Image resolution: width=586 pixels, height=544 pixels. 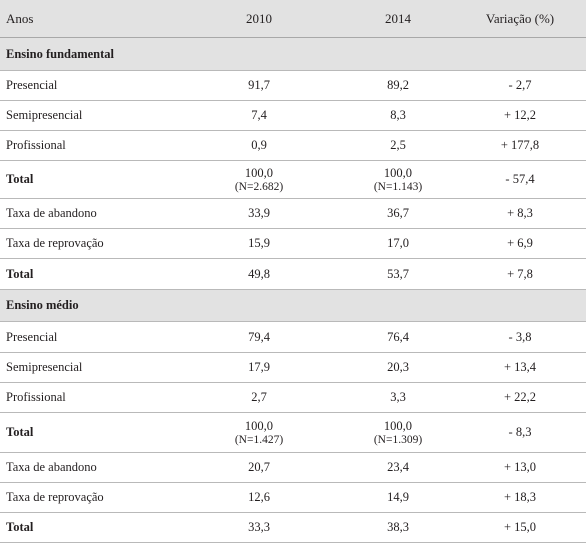 What do you see at coordinates (42, 305) in the screenshot?
I see `section-title: Ensino médio` at bounding box center [42, 305].